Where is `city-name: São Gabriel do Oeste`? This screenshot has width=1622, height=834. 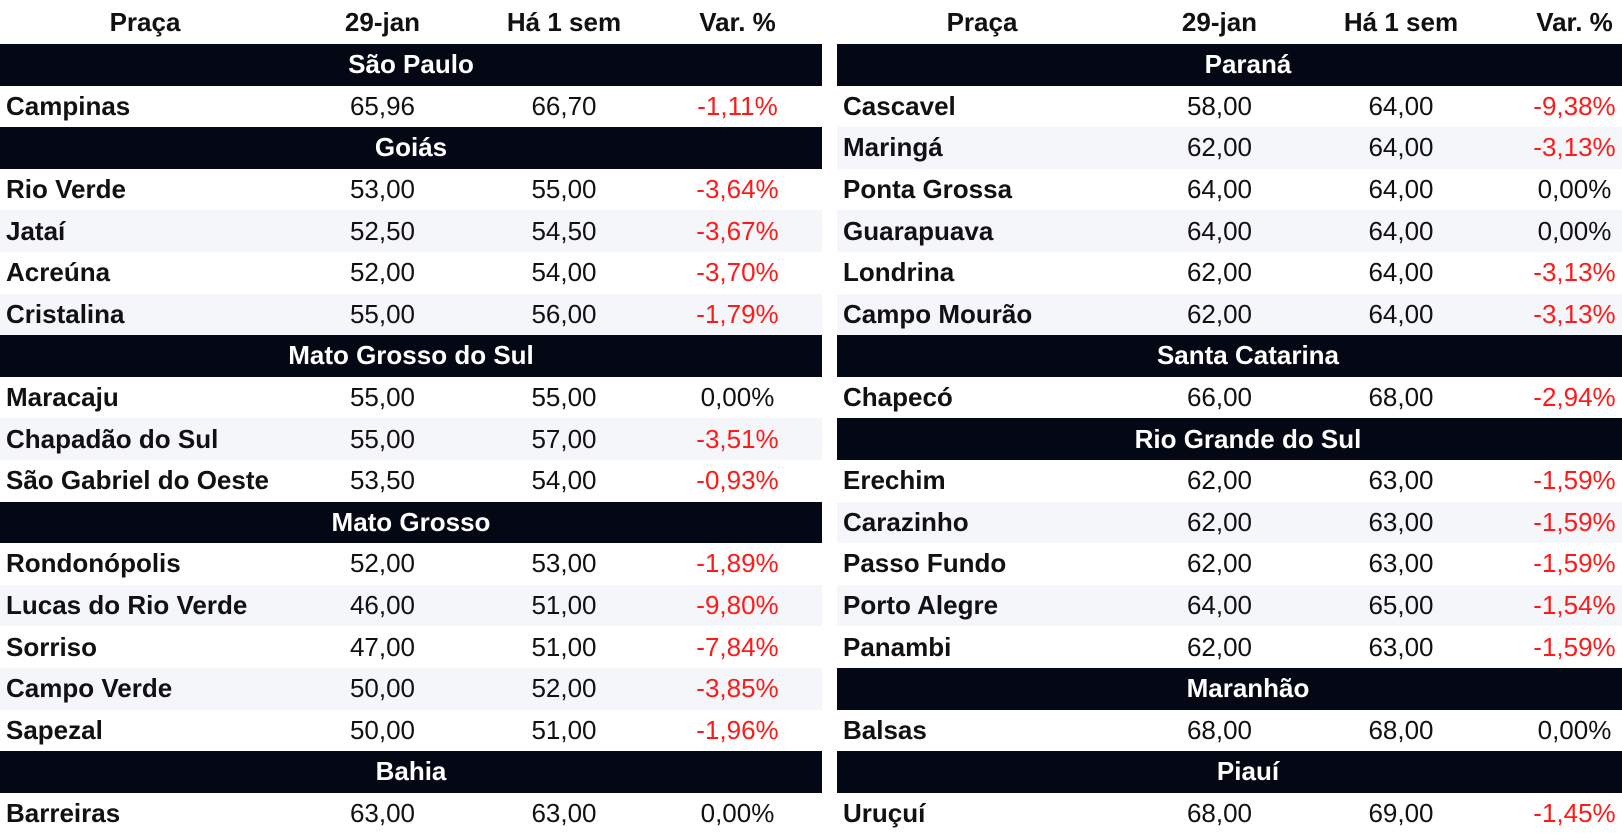 city-name: São Gabriel do Oeste is located at coordinates (137, 480).